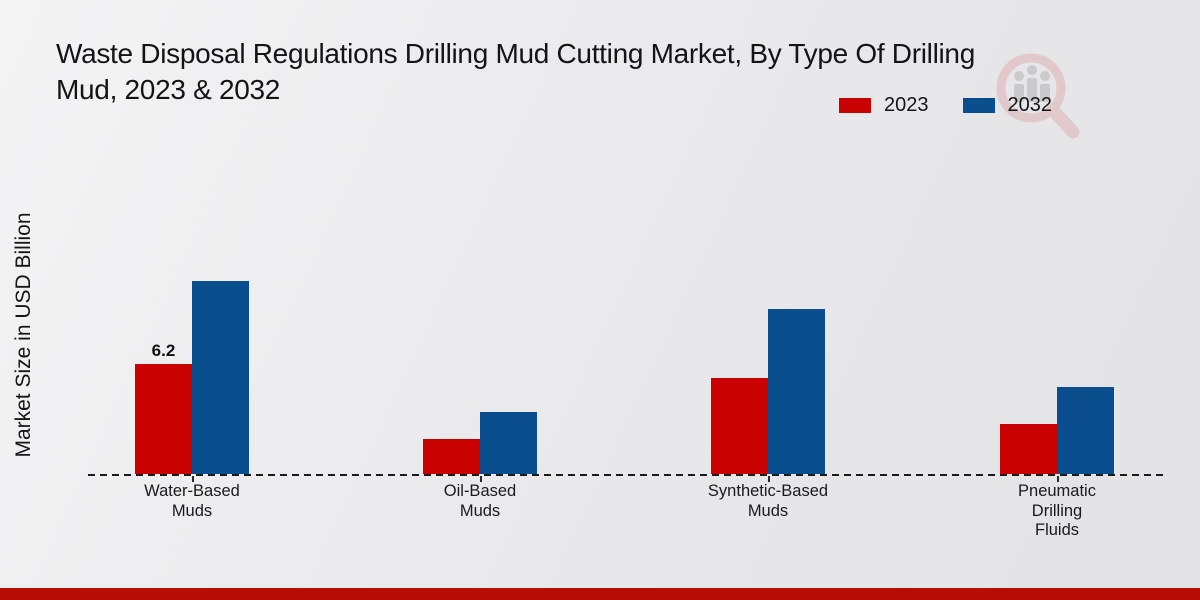  What do you see at coordinates (600, 594) in the screenshot?
I see `footer-accent-bar` at bounding box center [600, 594].